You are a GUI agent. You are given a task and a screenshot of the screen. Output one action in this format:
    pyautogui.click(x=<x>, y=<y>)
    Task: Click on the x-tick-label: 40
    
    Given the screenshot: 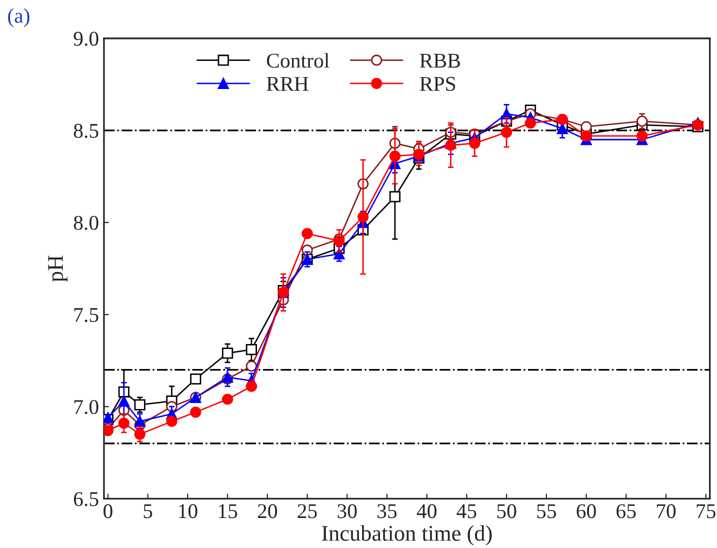 What is the action you would take?
    pyautogui.click(x=426, y=511)
    